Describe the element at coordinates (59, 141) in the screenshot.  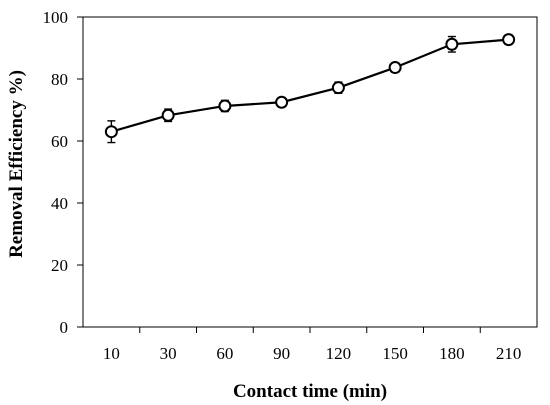
I see `y-tick-label: 60` at that location.